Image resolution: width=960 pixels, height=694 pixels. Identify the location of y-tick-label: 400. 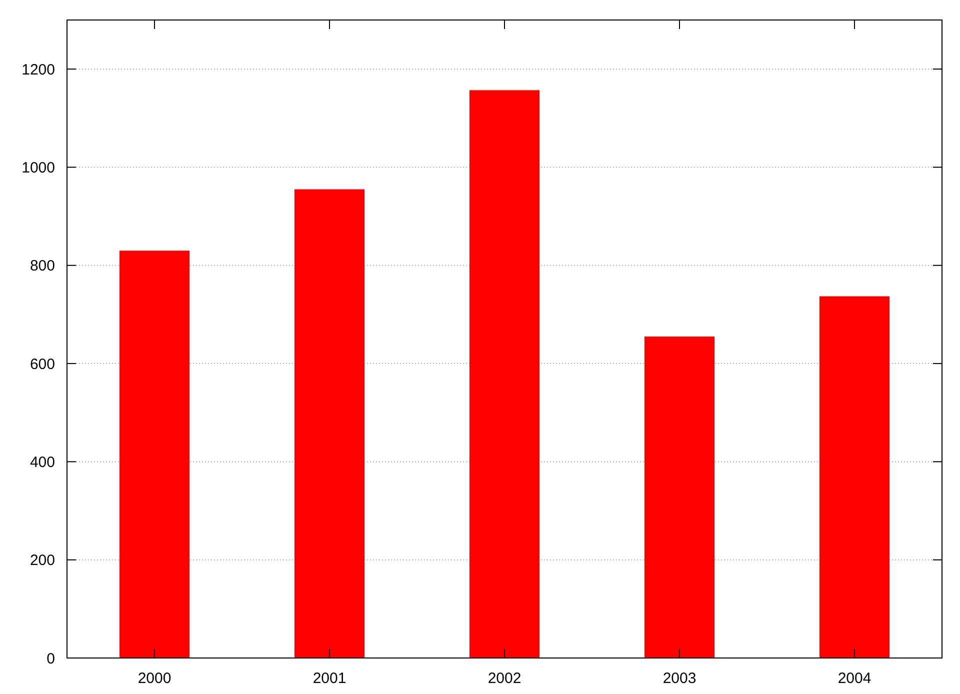
(42, 462).